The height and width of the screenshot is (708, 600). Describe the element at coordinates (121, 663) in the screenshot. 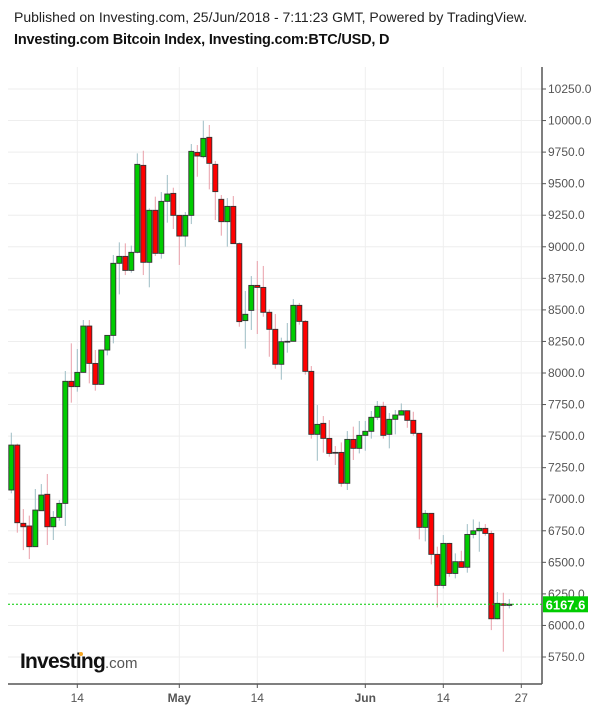

I see `logo-domain: .com` at that location.